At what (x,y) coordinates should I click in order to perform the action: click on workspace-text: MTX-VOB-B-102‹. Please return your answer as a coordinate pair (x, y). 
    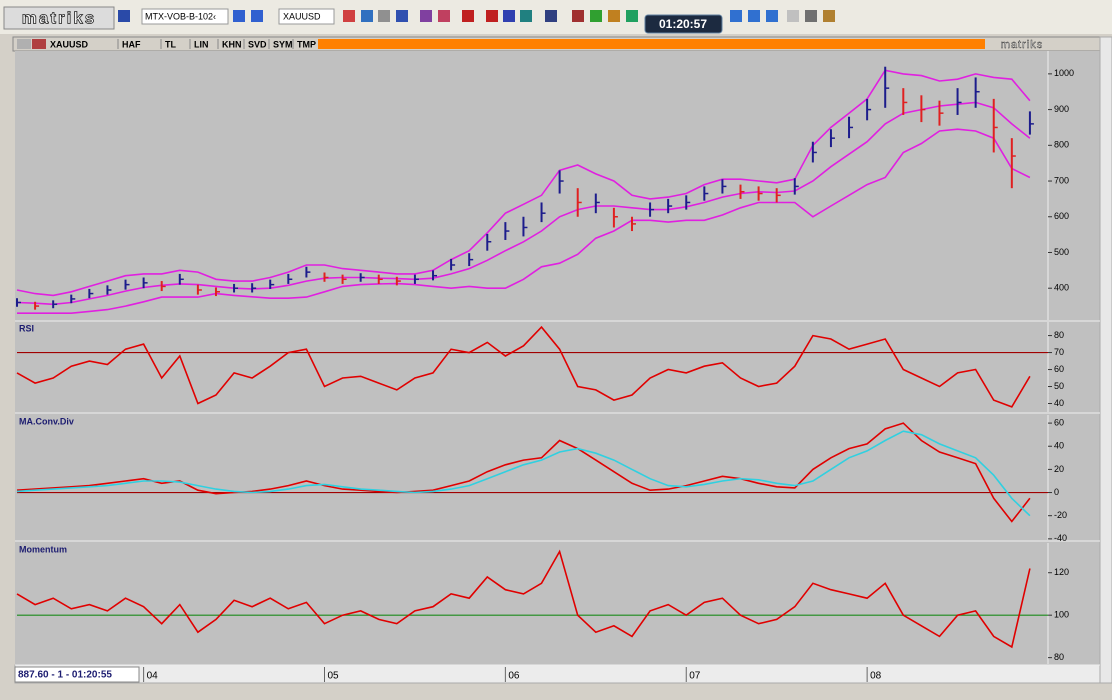
    Looking at the image, I should click on (180, 16).